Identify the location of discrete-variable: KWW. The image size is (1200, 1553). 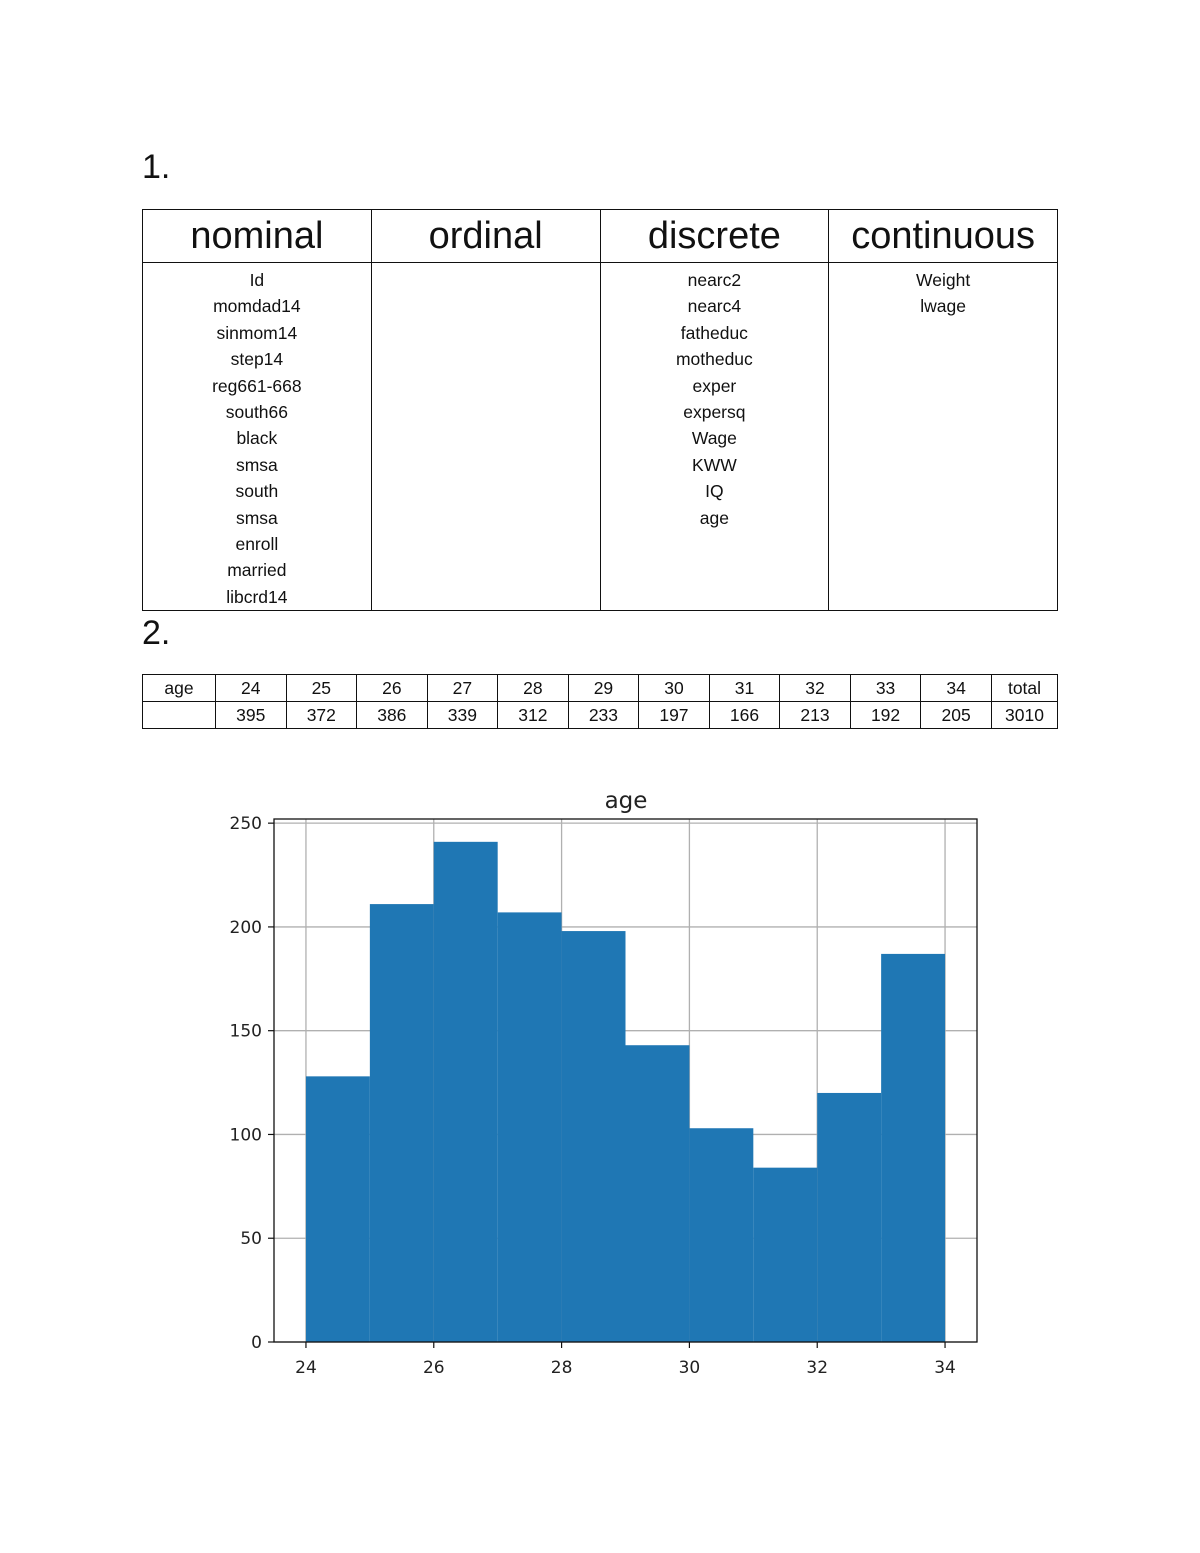
(714, 464).